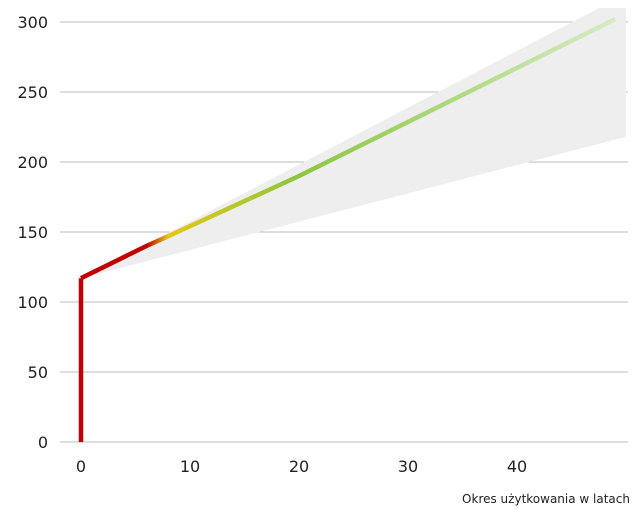 This screenshot has width=633, height=509. What do you see at coordinates (546, 499) in the screenshot?
I see `x-axis-title: Okres użytkowania w latach` at bounding box center [546, 499].